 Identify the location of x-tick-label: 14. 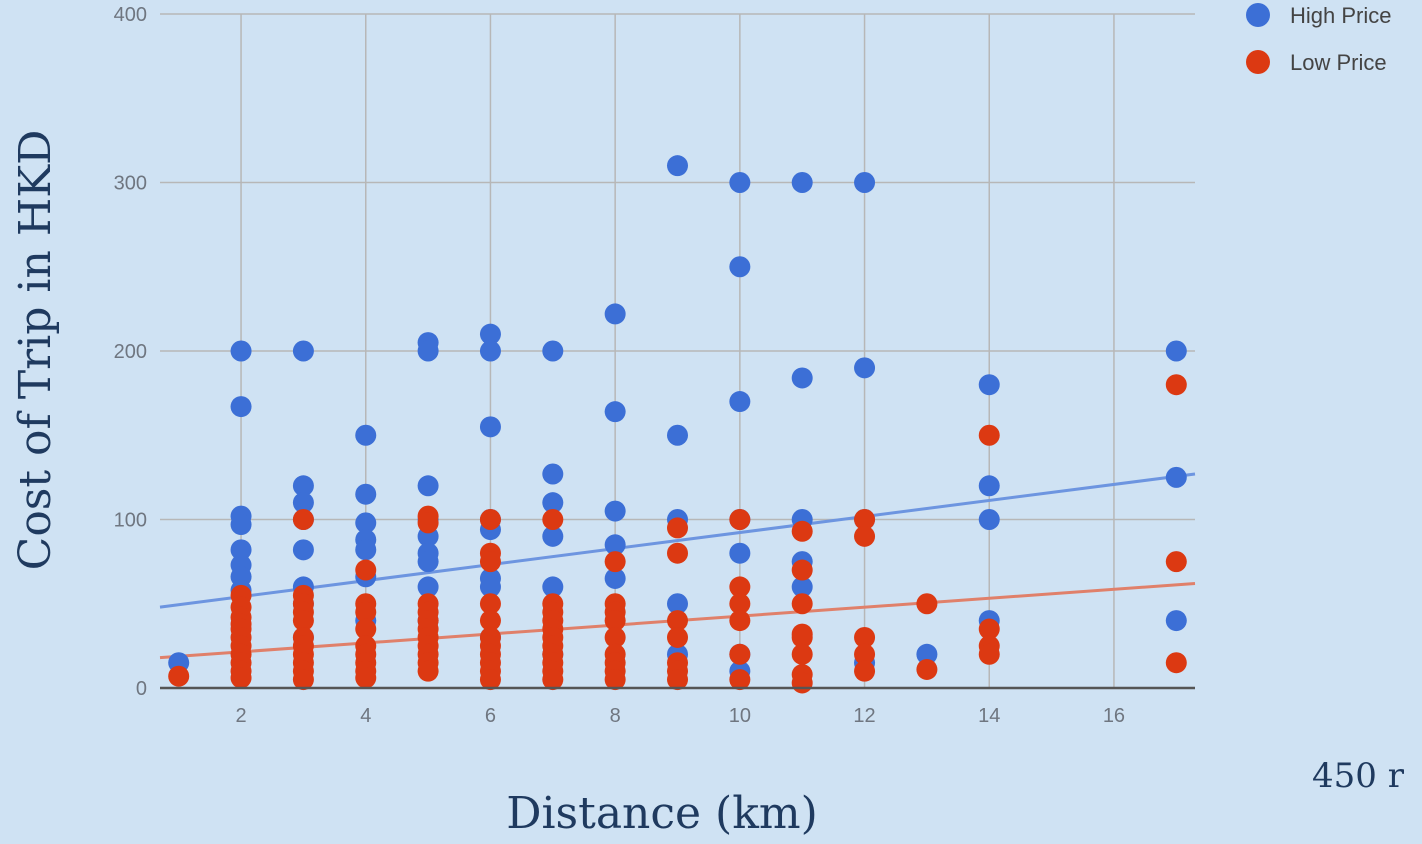
(989, 716).